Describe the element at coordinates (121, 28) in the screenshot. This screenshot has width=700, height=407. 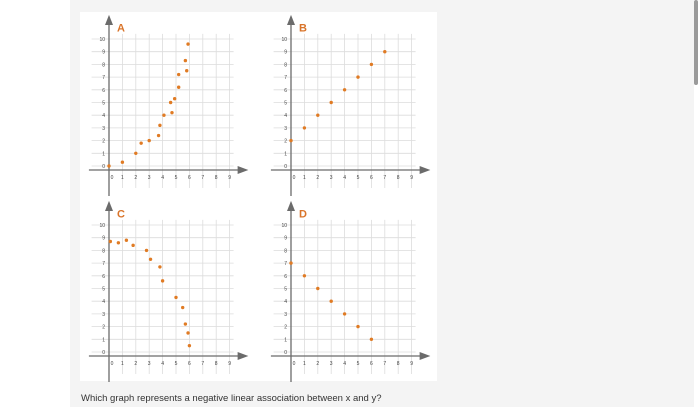
I see `graph-label: A` at that location.